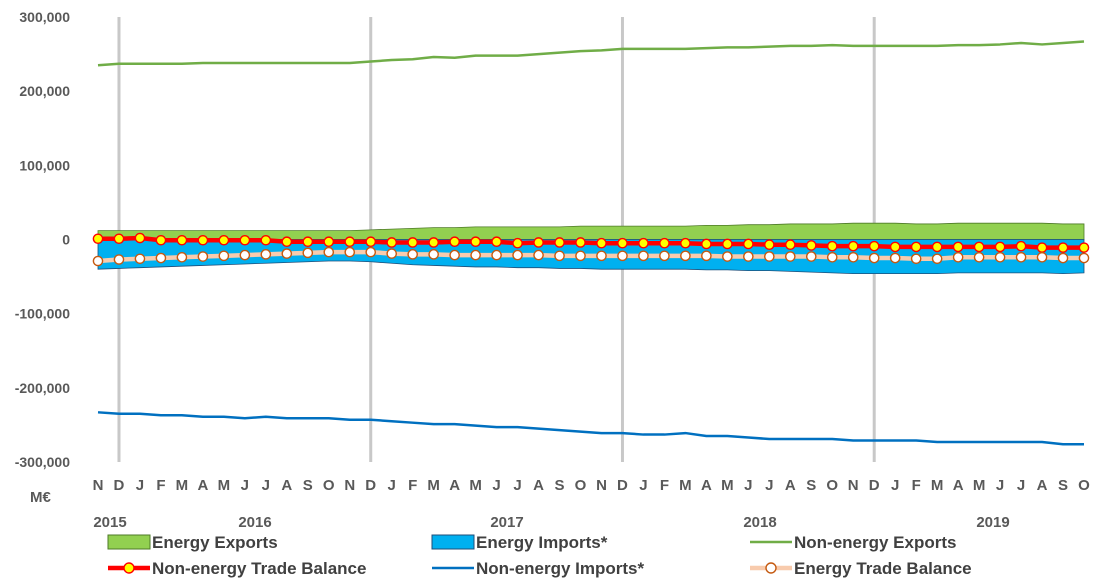 This screenshot has width=1107, height=584. Describe the element at coordinates (129, 542) in the screenshot. I see `legend-swatch-energy-exports` at that location.